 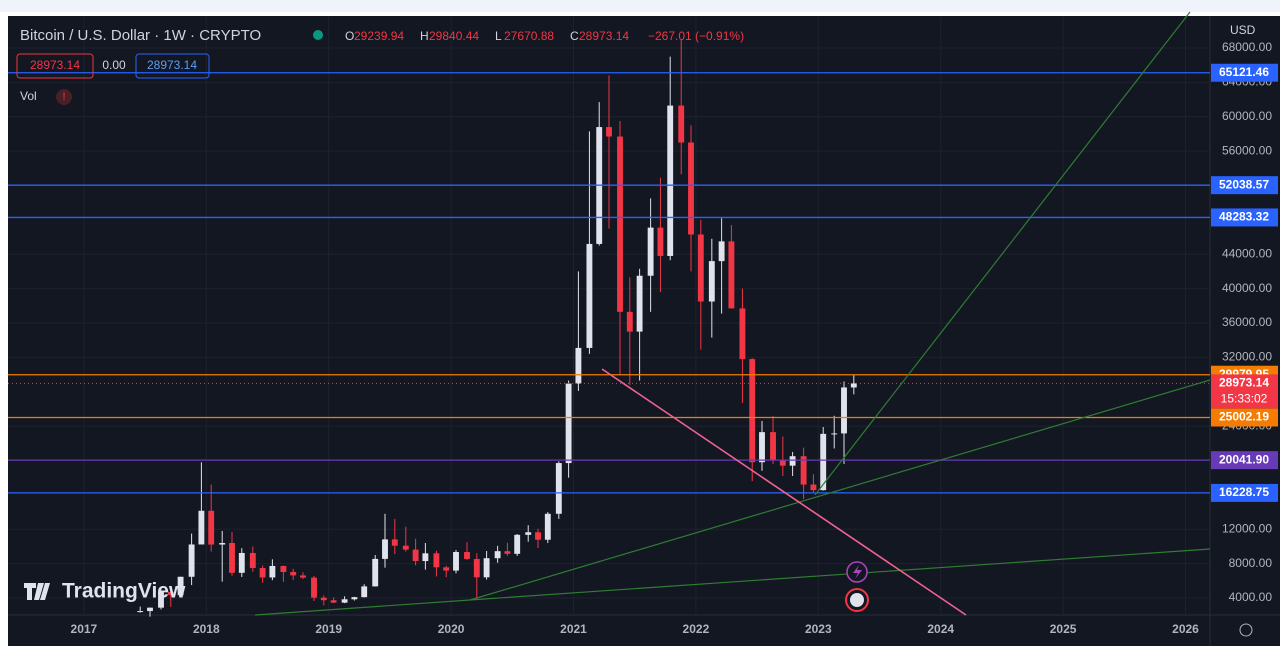 I want to click on buy-box, so click(x=172, y=66).